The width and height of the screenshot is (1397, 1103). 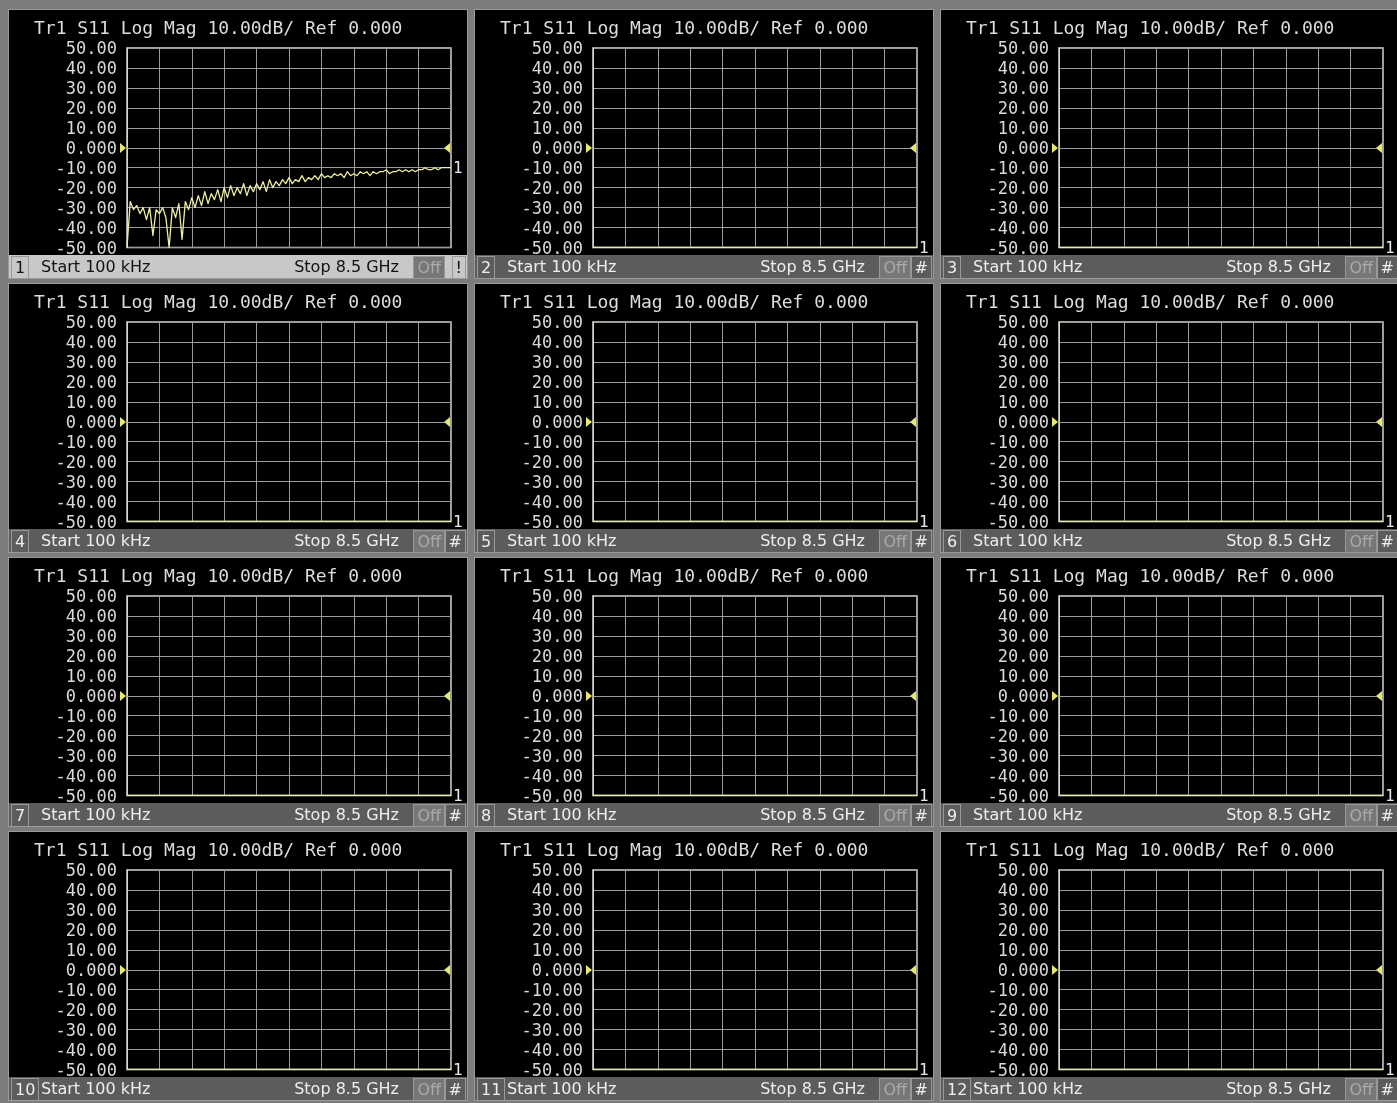 What do you see at coordinates (486, 815) in the screenshot?
I see `text: 8` at bounding box center [486, 815].